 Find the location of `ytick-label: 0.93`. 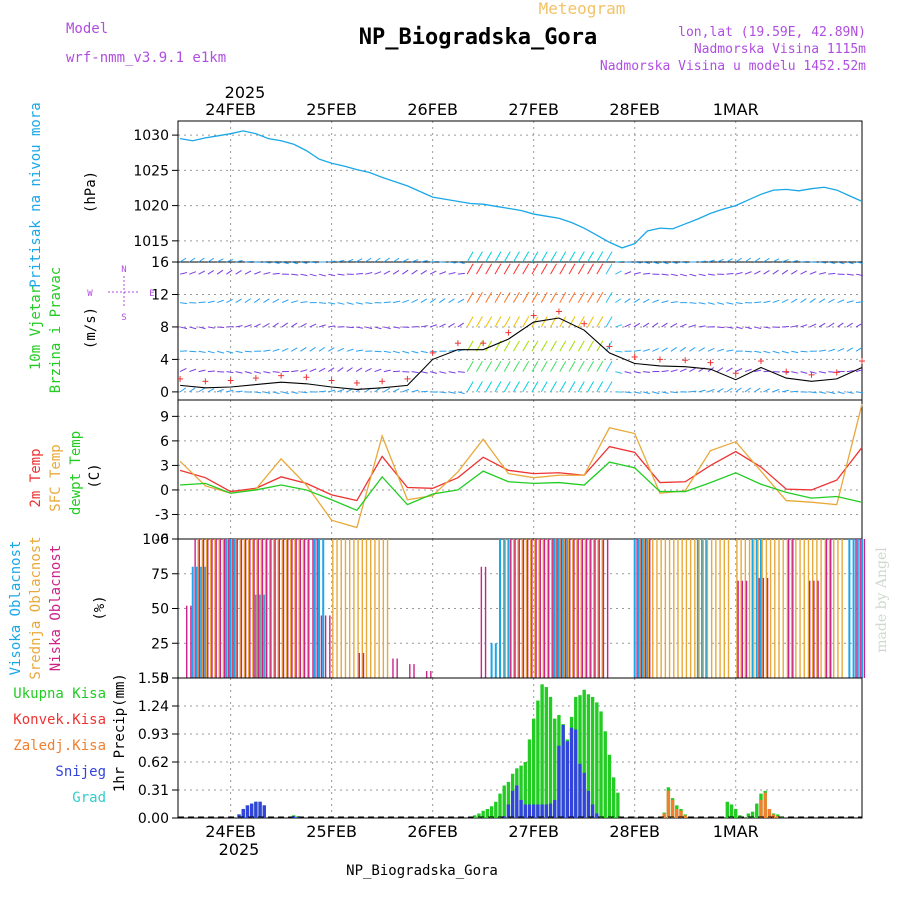

ytick-label: 0.93 is located at coordinates (153, 735).